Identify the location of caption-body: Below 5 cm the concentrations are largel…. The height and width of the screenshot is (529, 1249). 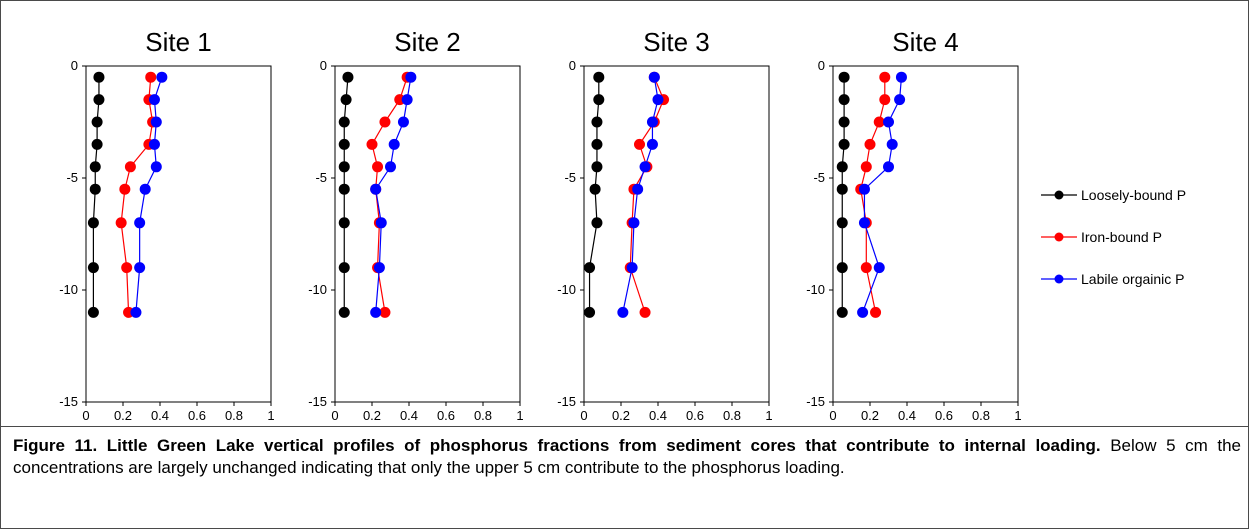
(627, 456).